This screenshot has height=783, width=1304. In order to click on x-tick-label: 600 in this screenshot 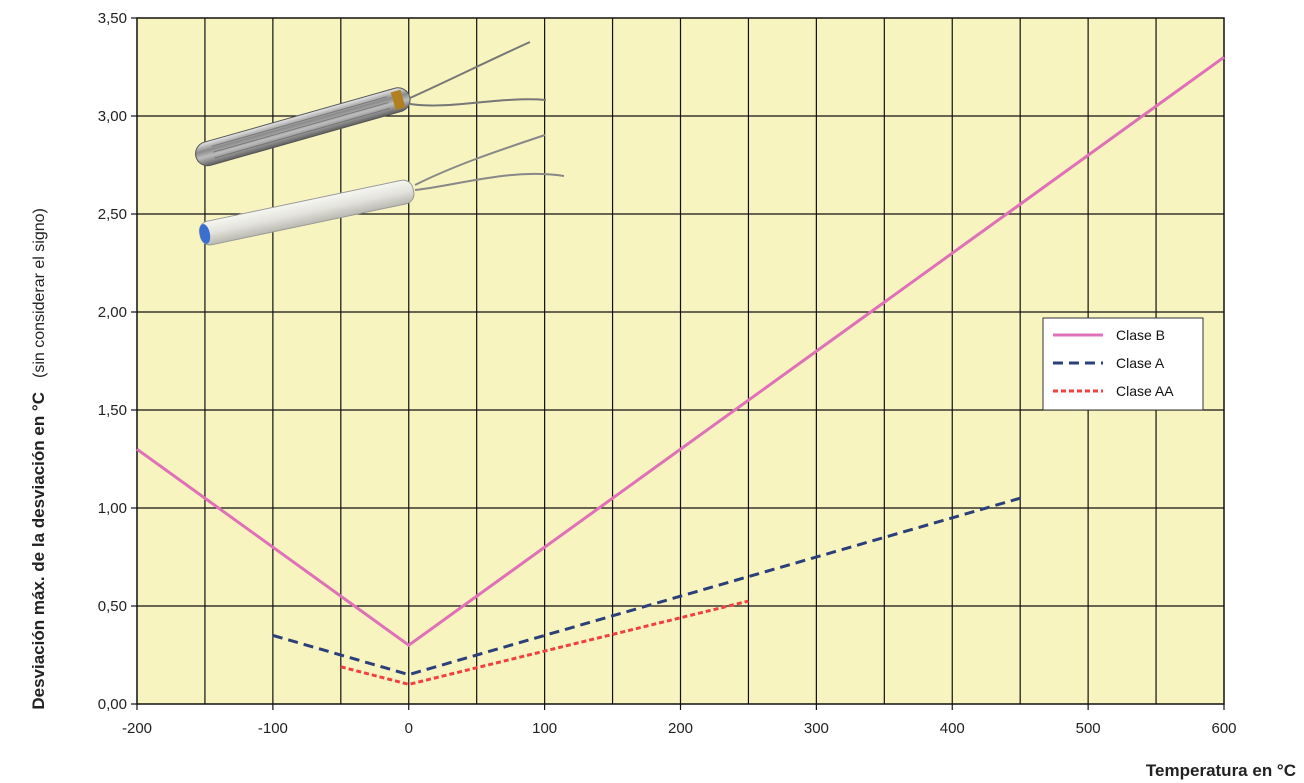, I will do `click(1223, 728)`.